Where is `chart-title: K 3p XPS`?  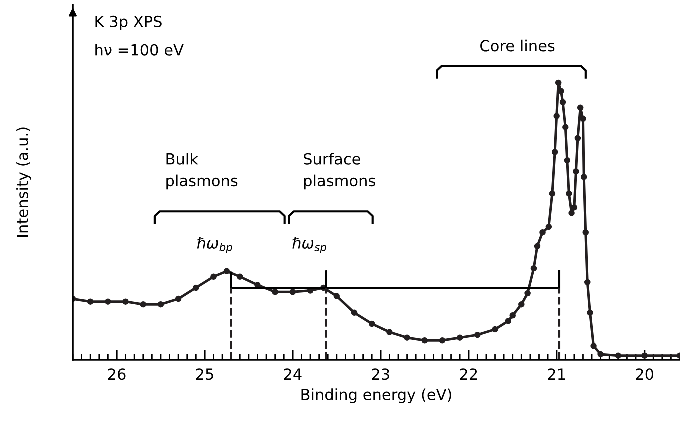 chart-title: K 3p XPS is located at coordinates (129, 23).